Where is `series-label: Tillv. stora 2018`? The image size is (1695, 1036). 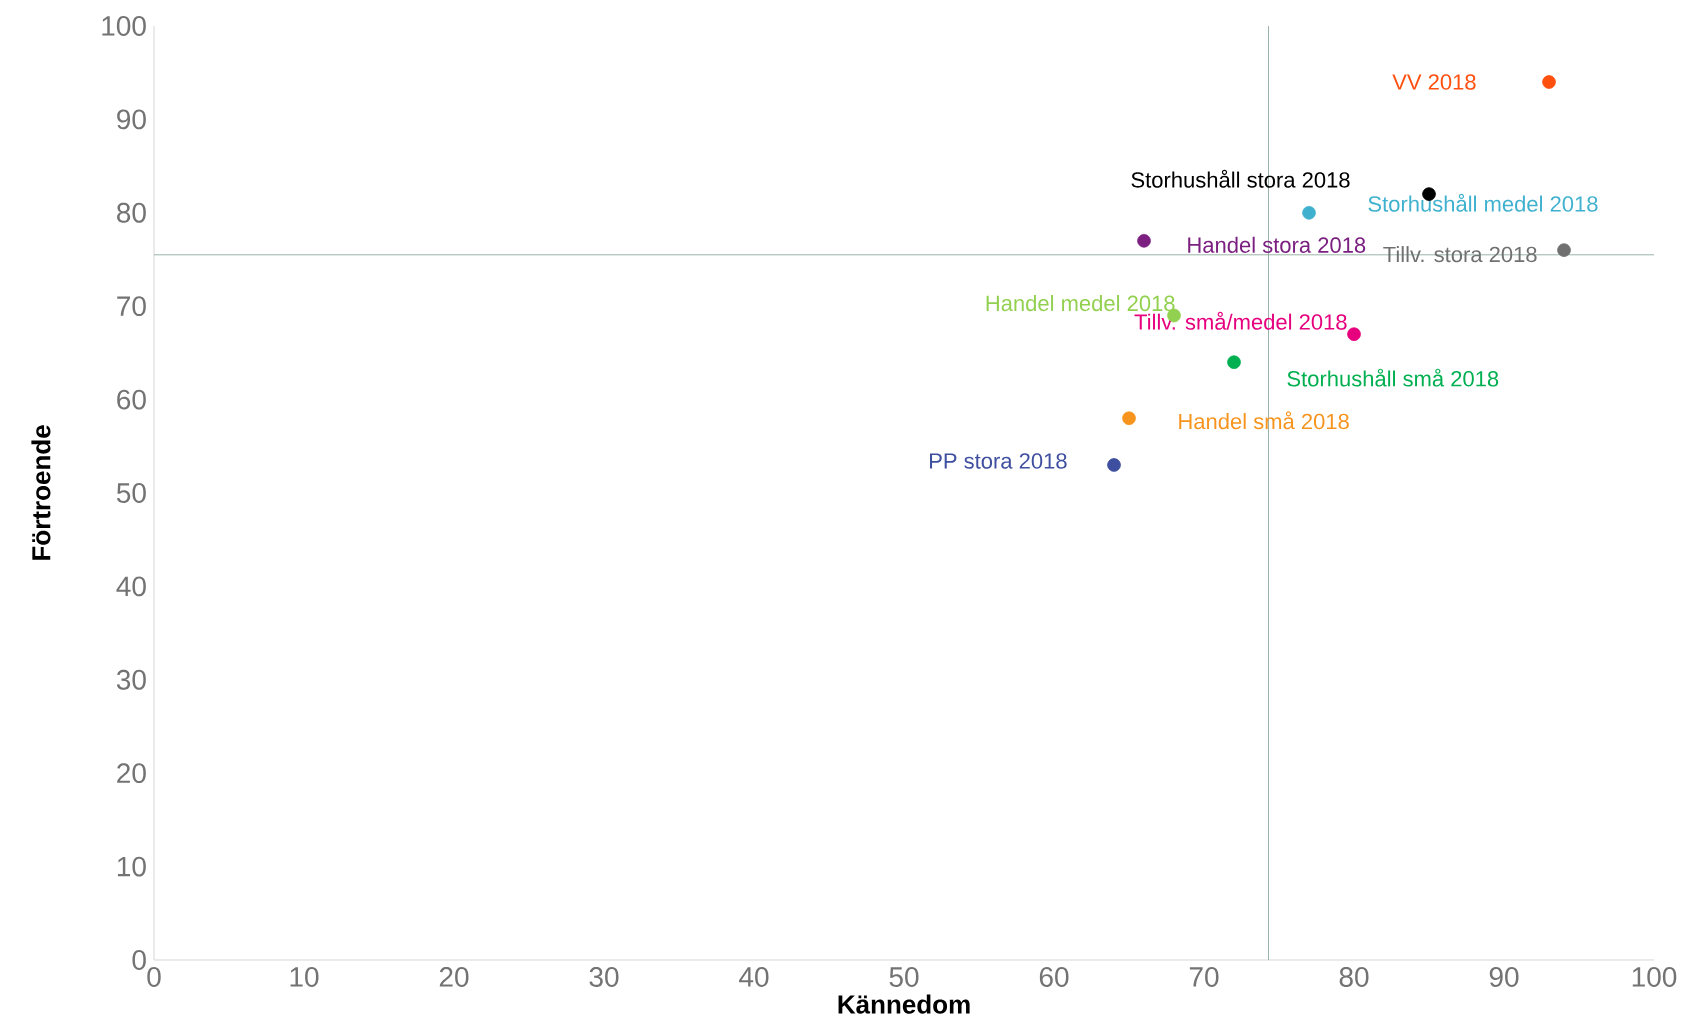 series-label: Tillv. stora 2018 is located at coordinates (1460, 254).